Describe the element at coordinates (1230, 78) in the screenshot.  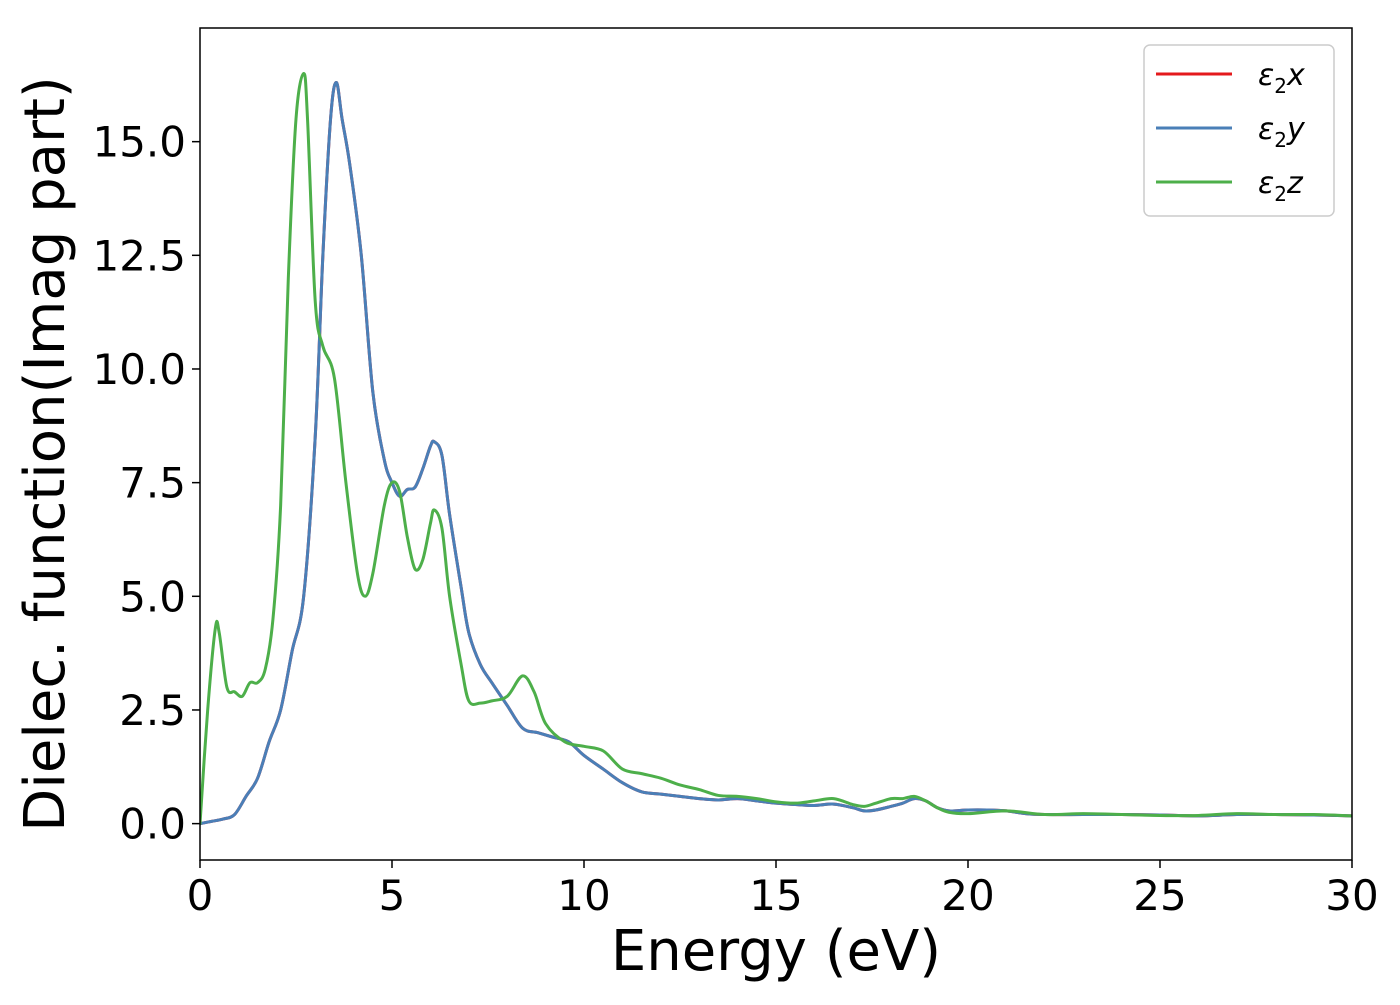
I see `legend-item-x: ε2x` at that location.